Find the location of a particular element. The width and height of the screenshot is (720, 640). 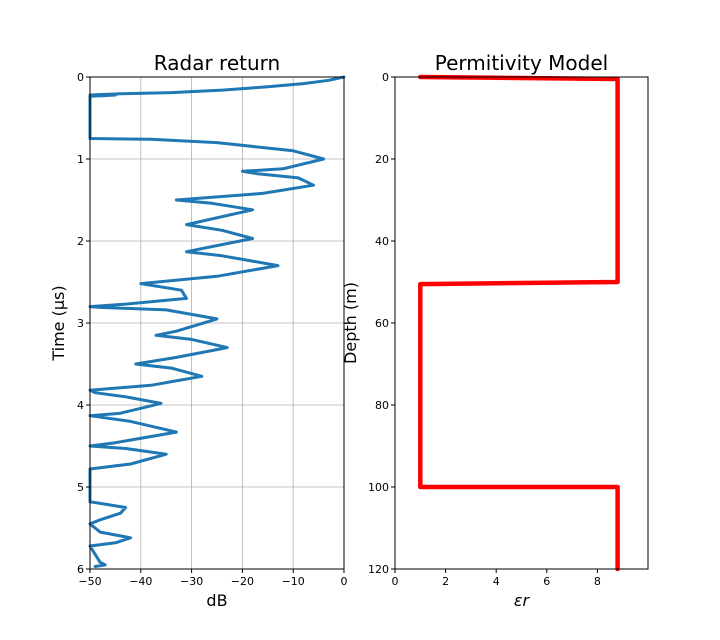

permittivity-model-y-tick-label: 0 is located at coordinates (385, 77).